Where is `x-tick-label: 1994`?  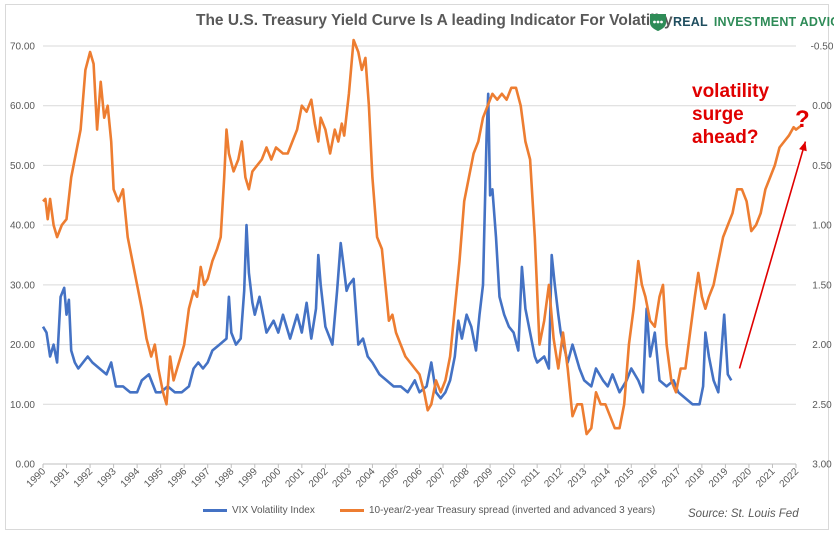
x-tick-label: 1994 is located at coordinates (131, 478).